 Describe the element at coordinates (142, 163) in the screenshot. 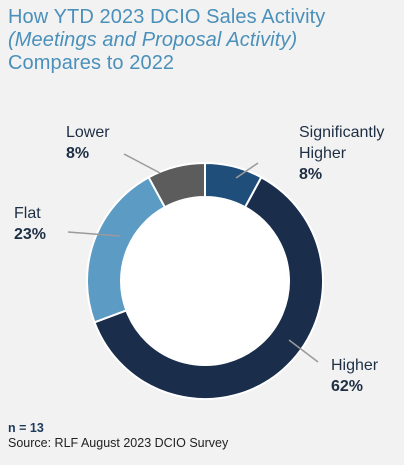

I see `leader-line-lower` at that location.